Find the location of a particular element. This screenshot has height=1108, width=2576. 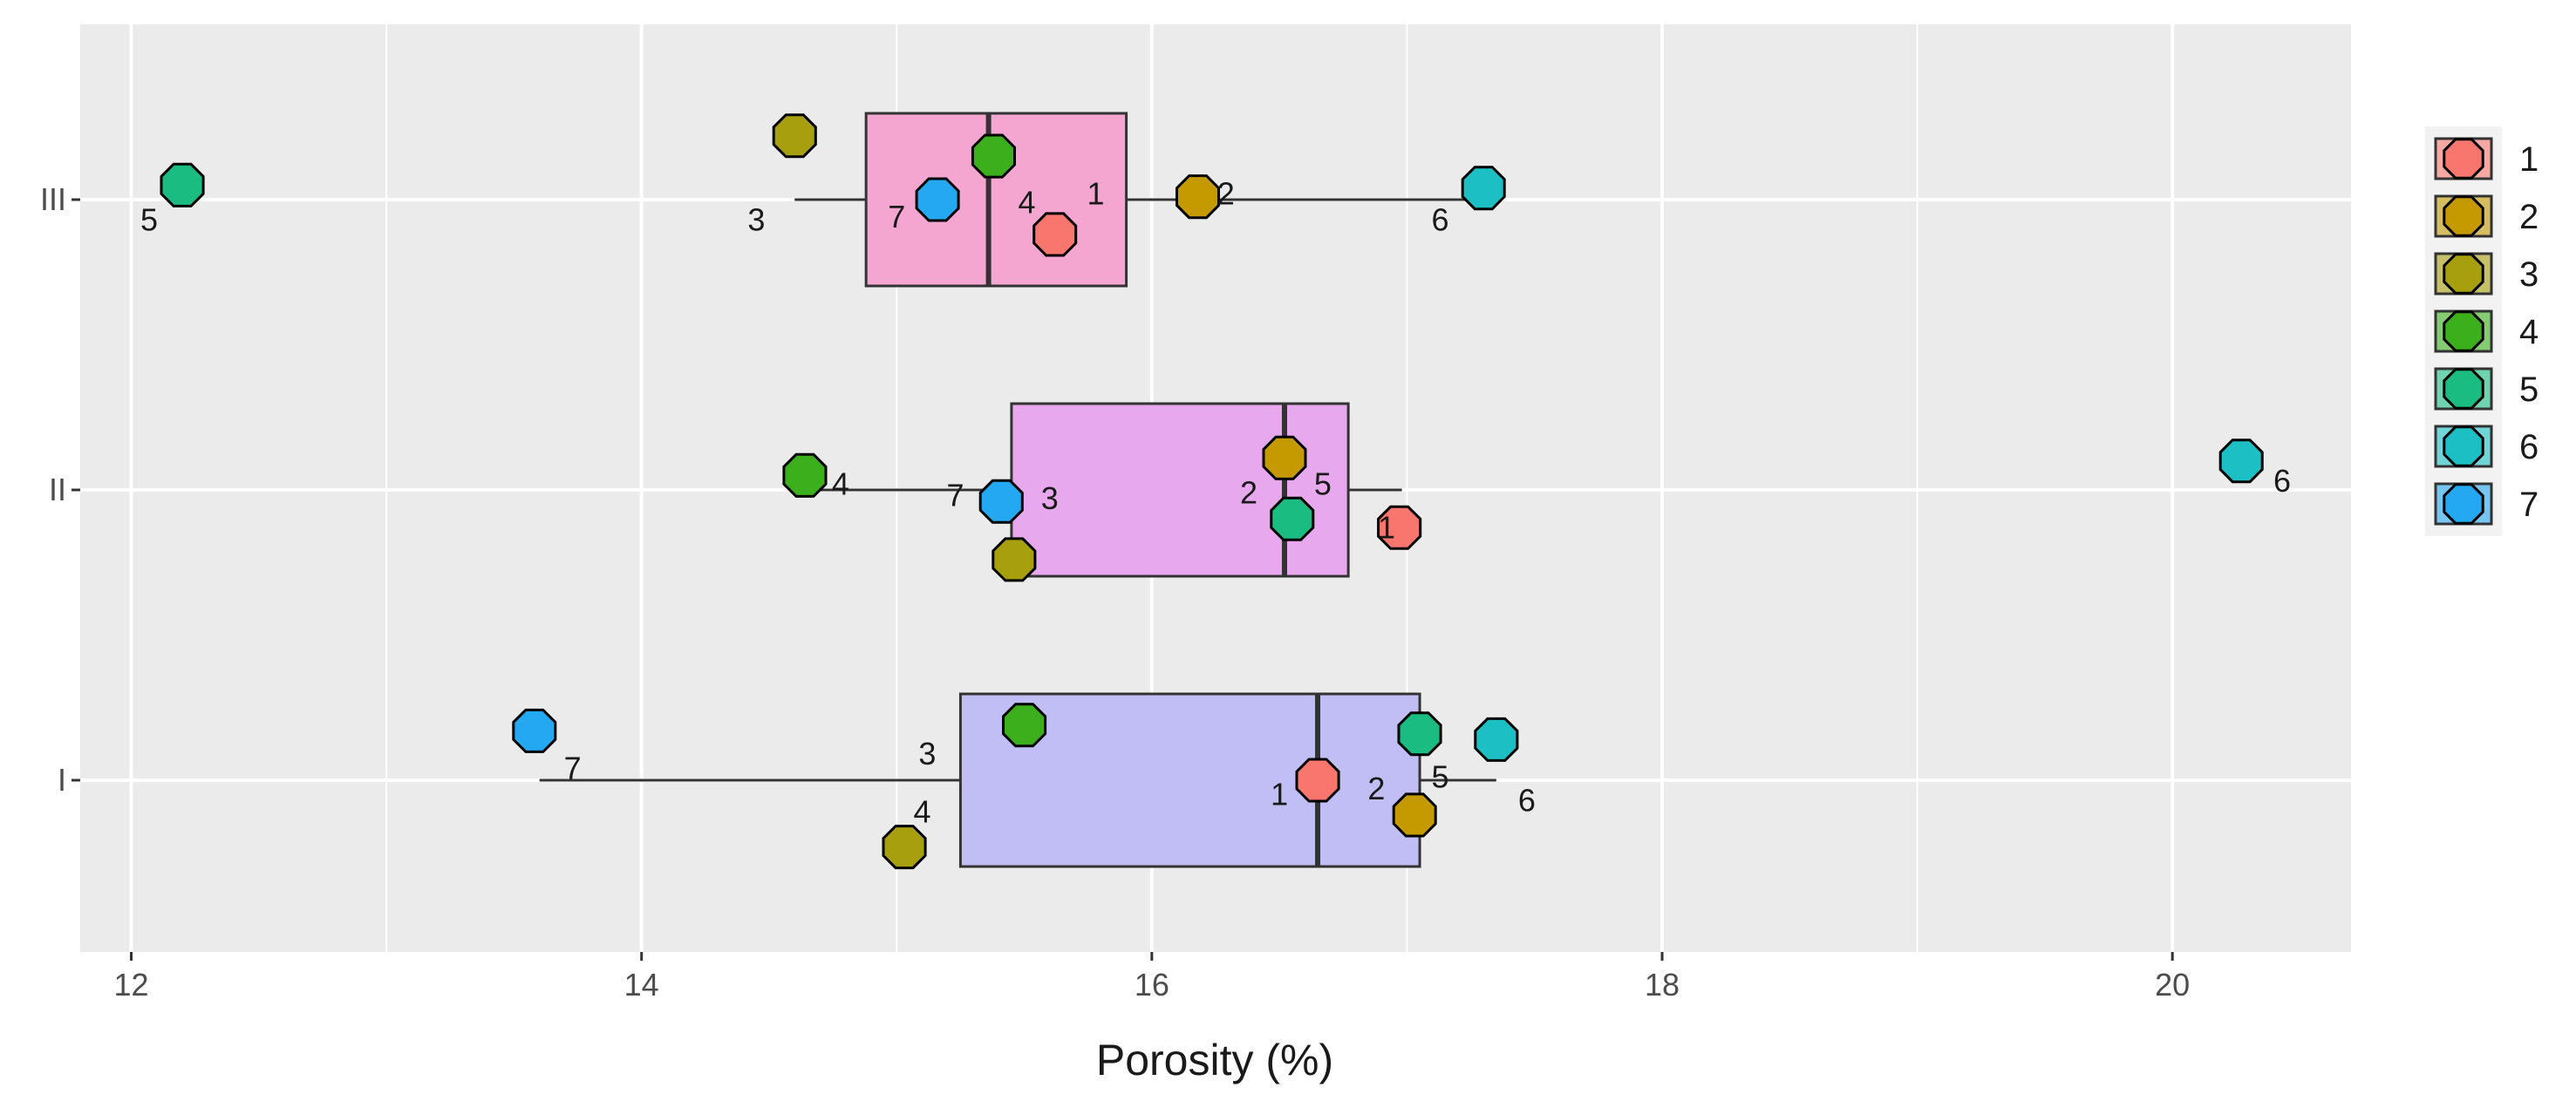

legend-label-1: 1 is located at coordinates (2529, 159).